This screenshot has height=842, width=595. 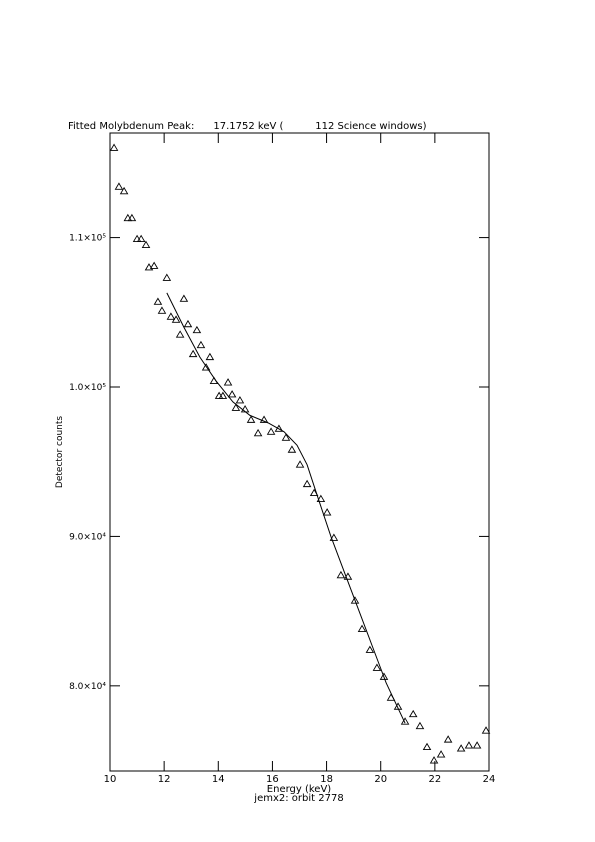 What do you see at coordinates (60, 452) in the screenshot?
I see `y-axis-label: Detector counts` at bounding box center [60, 452].